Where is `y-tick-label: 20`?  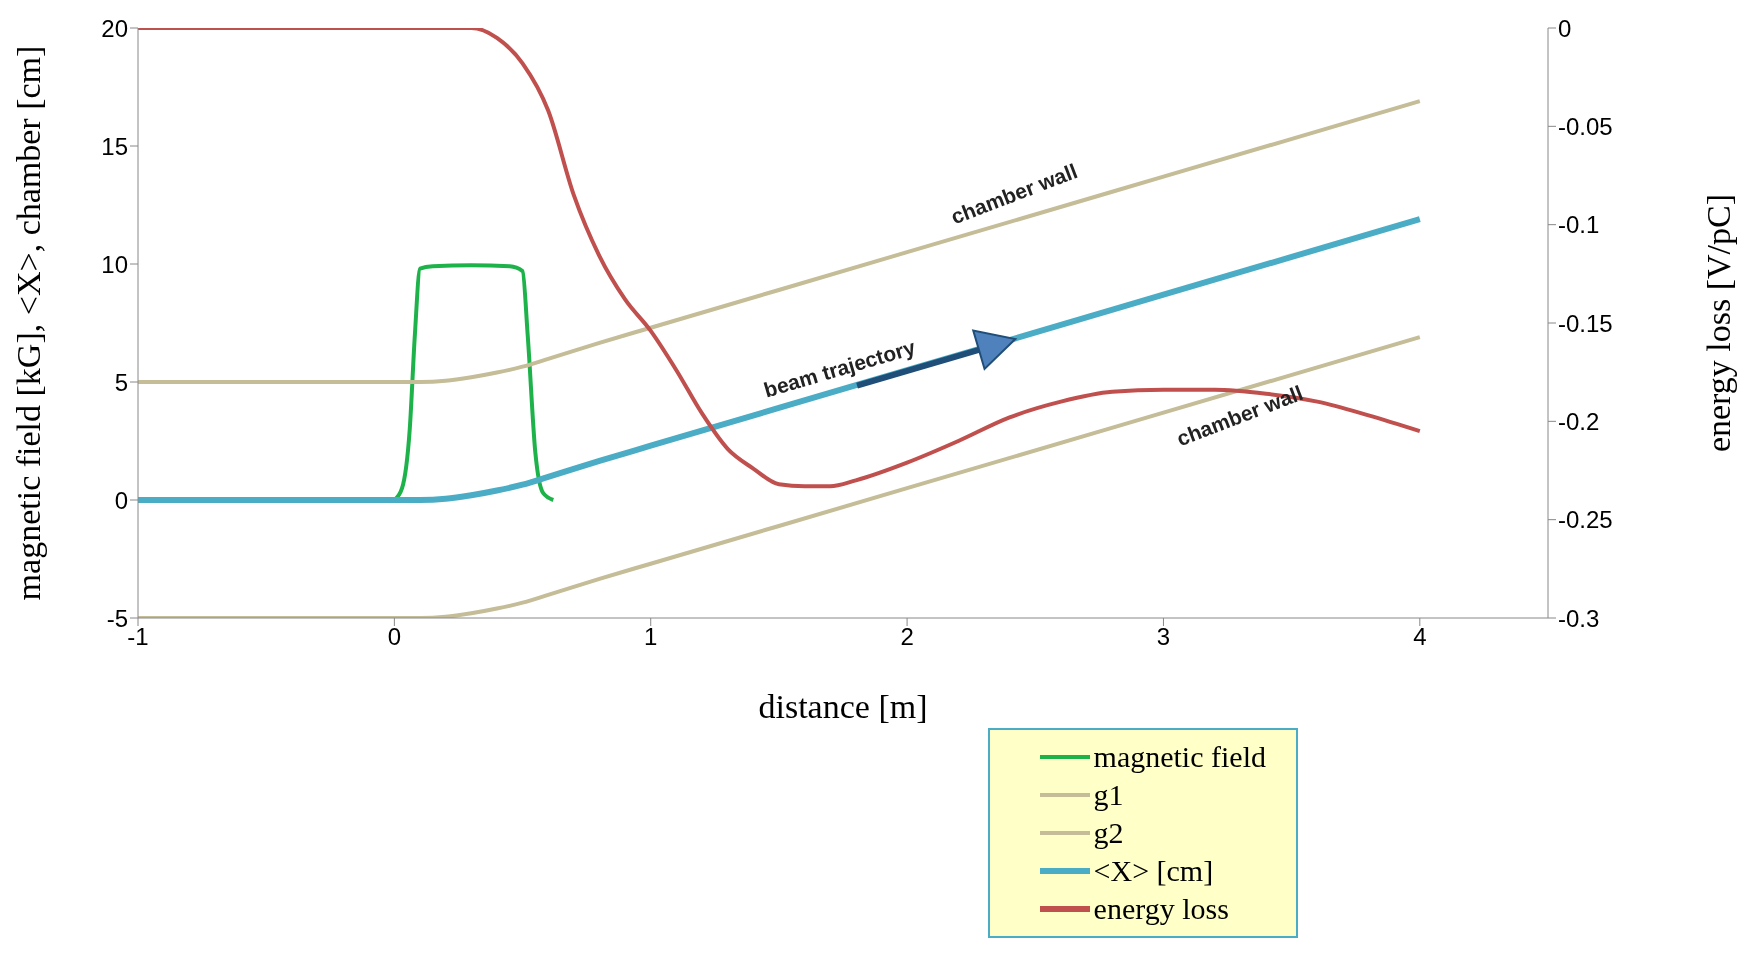 y-tick-label: 20 is located at coordinates (114, 28).